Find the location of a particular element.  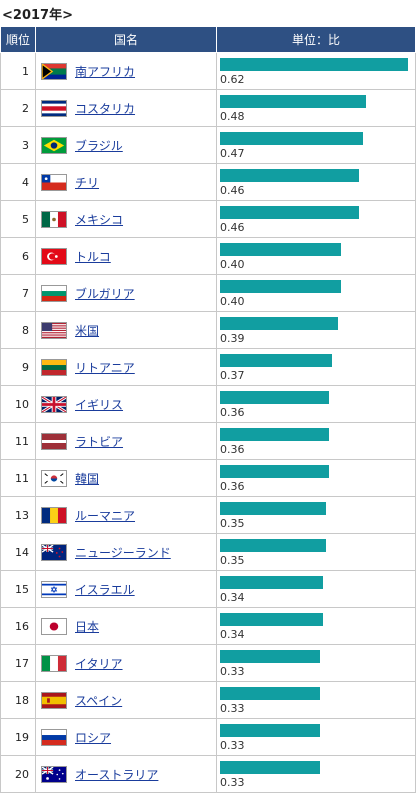

table-row: 11 ラトビア 0.36 is located at coordinates (208, 441).